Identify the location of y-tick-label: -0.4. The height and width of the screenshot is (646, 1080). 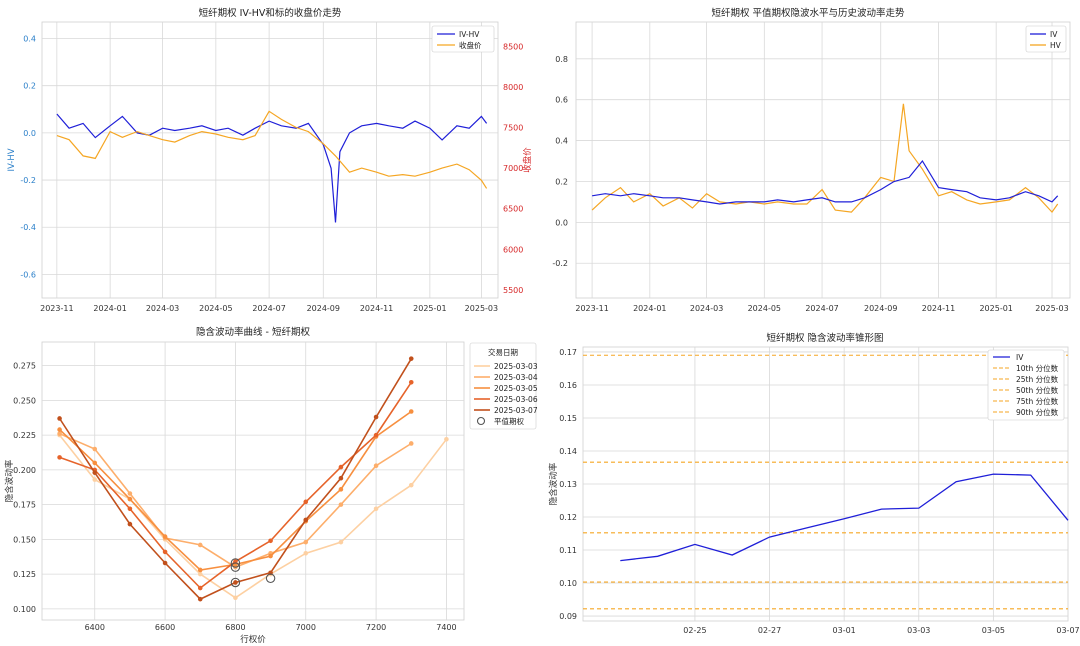
(28, 227).